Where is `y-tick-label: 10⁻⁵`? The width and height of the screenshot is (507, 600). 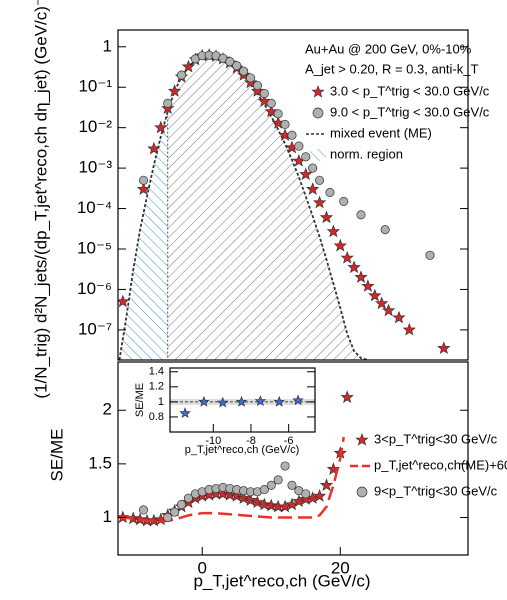
y-tick-label: 10⁻⁵ is located at coordinates (94, 247).